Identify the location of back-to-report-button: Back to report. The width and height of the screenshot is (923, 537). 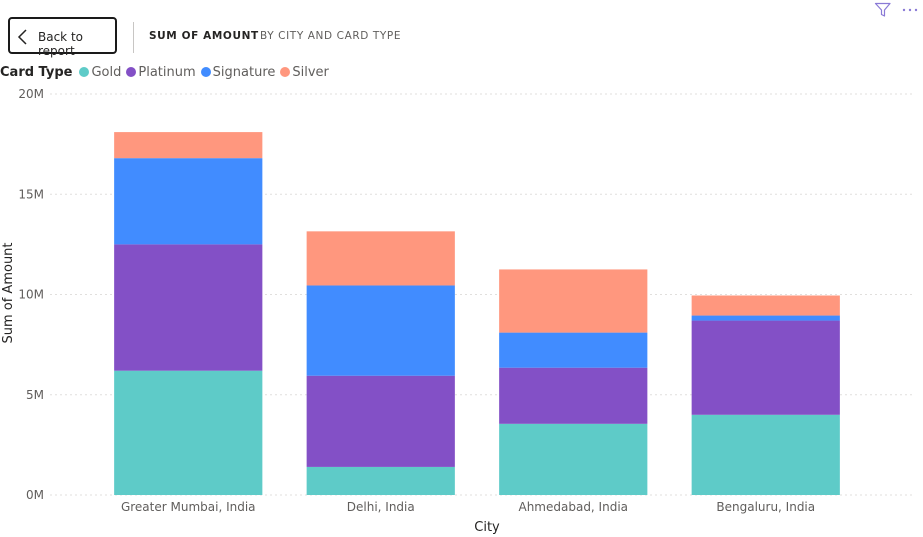
(62, 37).